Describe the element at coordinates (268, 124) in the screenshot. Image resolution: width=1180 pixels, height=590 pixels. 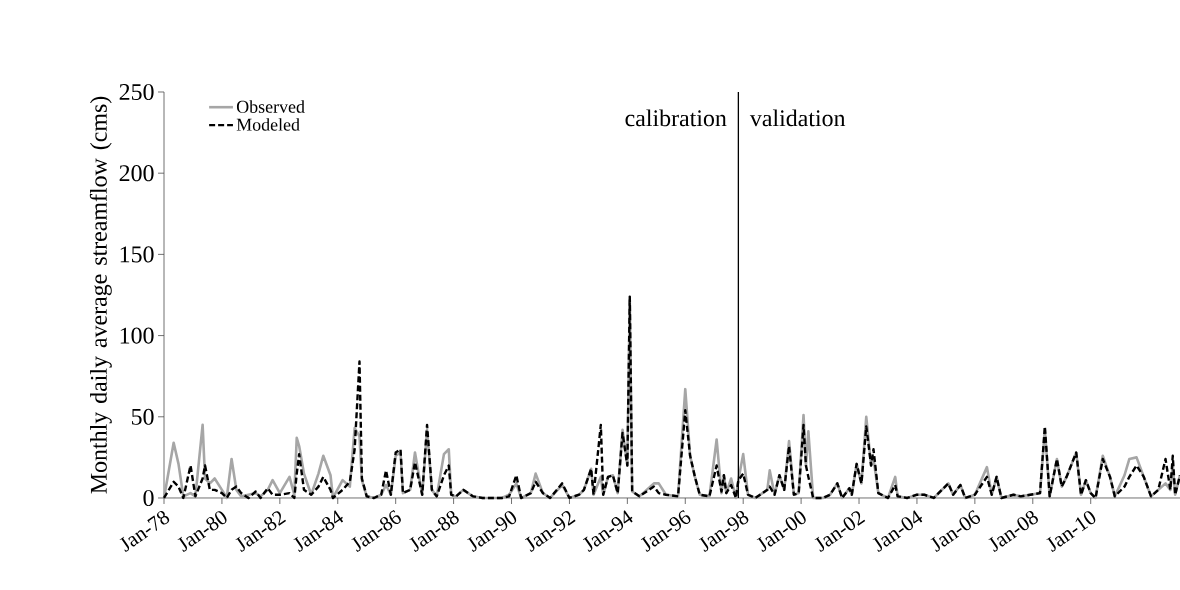
I see `legend-label: Modeled` at that location.